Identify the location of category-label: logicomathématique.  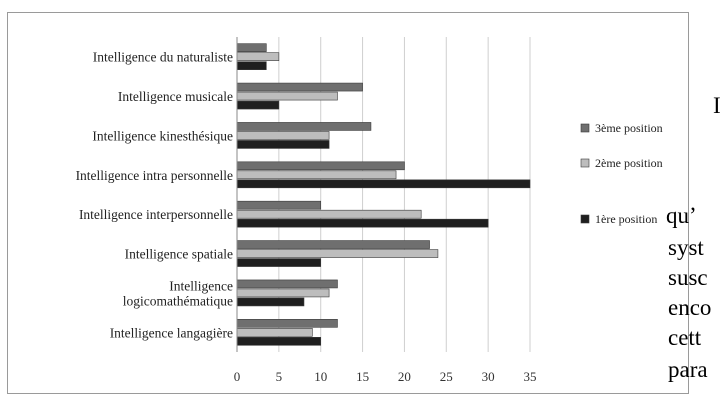
(178, 300).